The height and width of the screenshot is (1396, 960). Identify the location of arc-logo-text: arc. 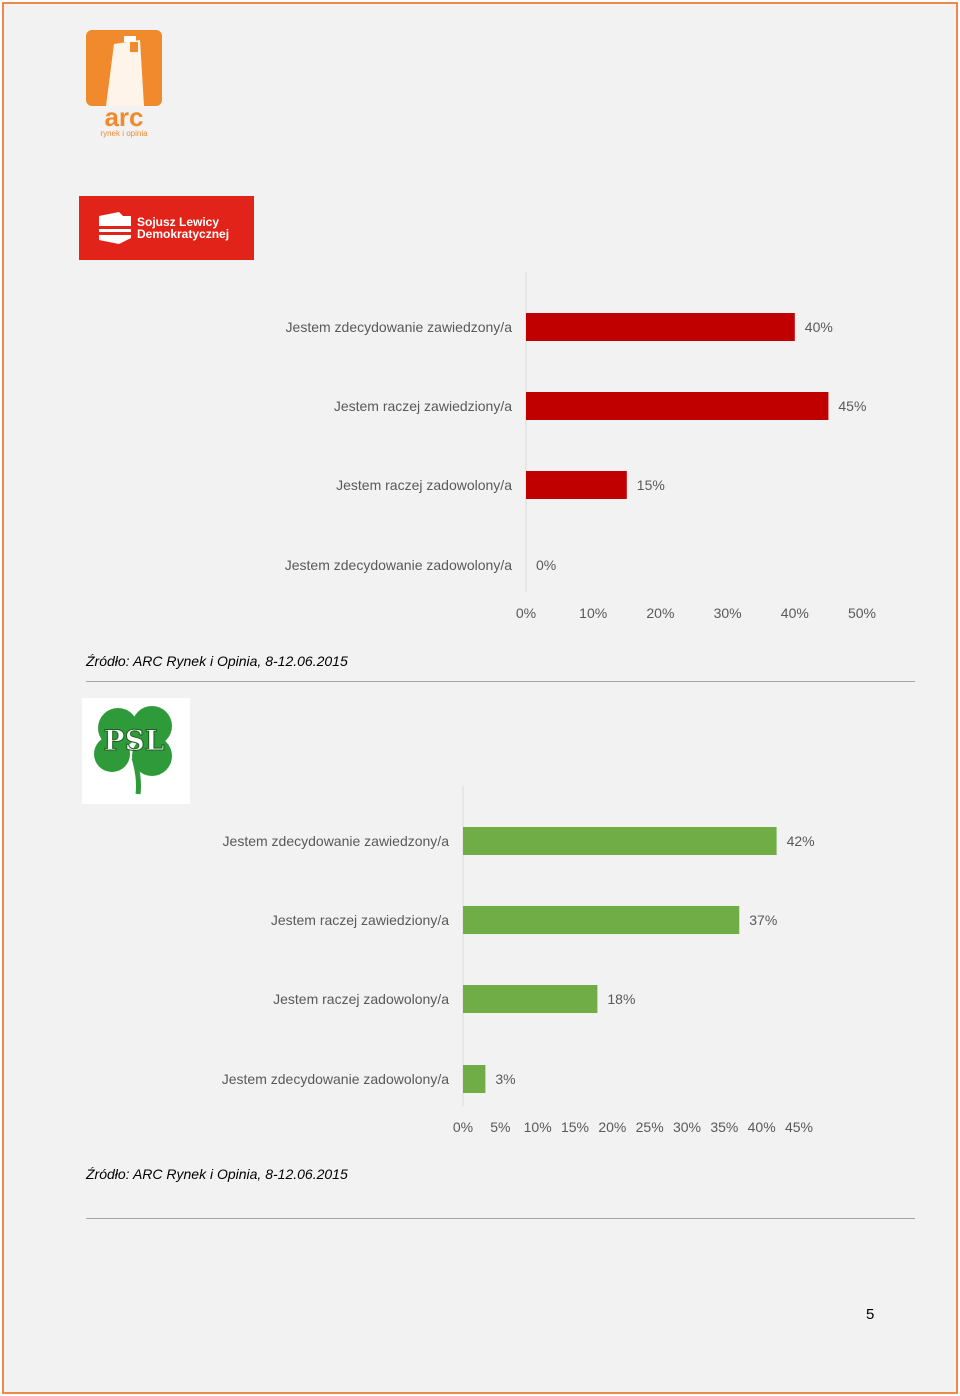
(123, 117).